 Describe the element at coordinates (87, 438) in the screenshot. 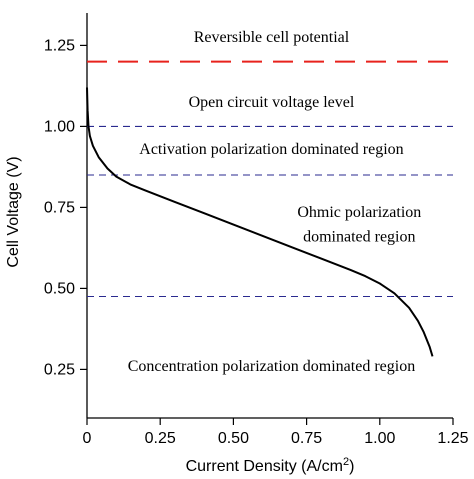

I see `x-tick-label: 0` at that location.